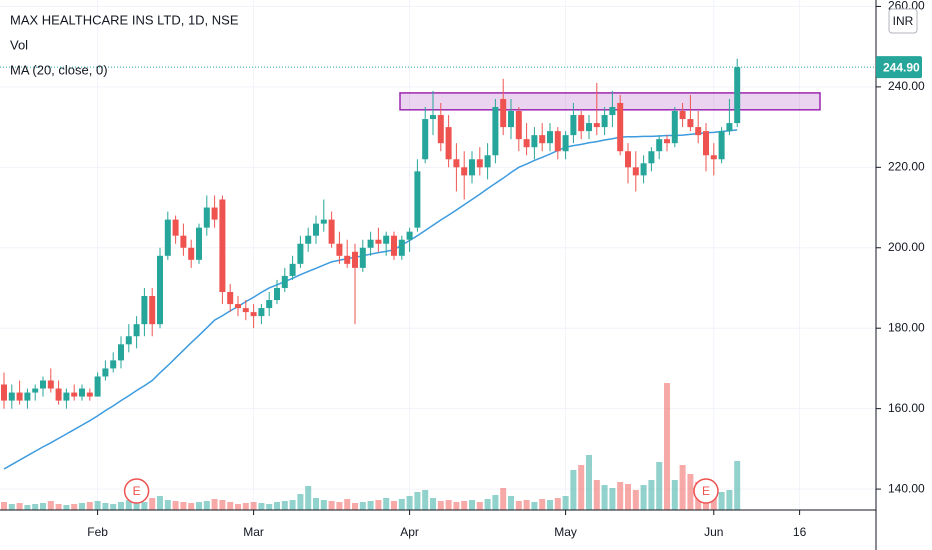 The image size is (932, 550). I want to click on currency: INR, so click(903, 21).